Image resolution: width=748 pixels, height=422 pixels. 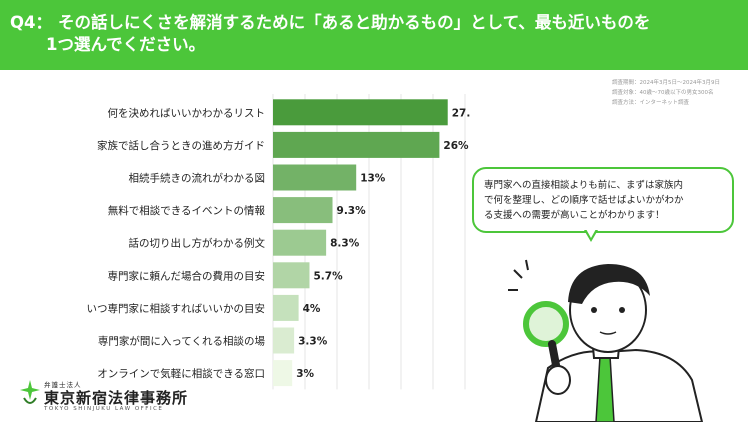 What do you see at coordinates (354, 22) in the screenshot?
I see `question-line-1: その話しにくさを解消するために「あると助かるもの」として、最も近いものを` at bounding box center [354, 22].